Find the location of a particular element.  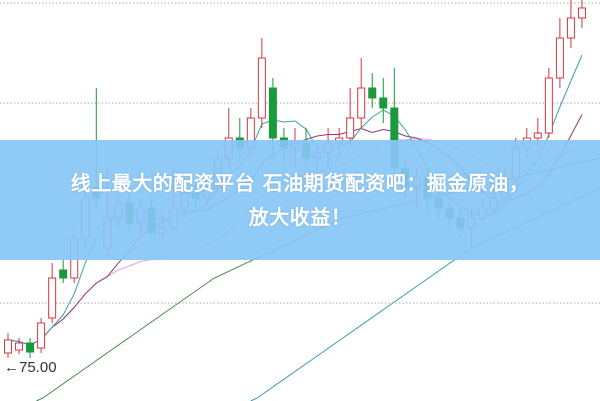

banner-headline-line2: 放大收益！ is located at coordinates (300, 217).